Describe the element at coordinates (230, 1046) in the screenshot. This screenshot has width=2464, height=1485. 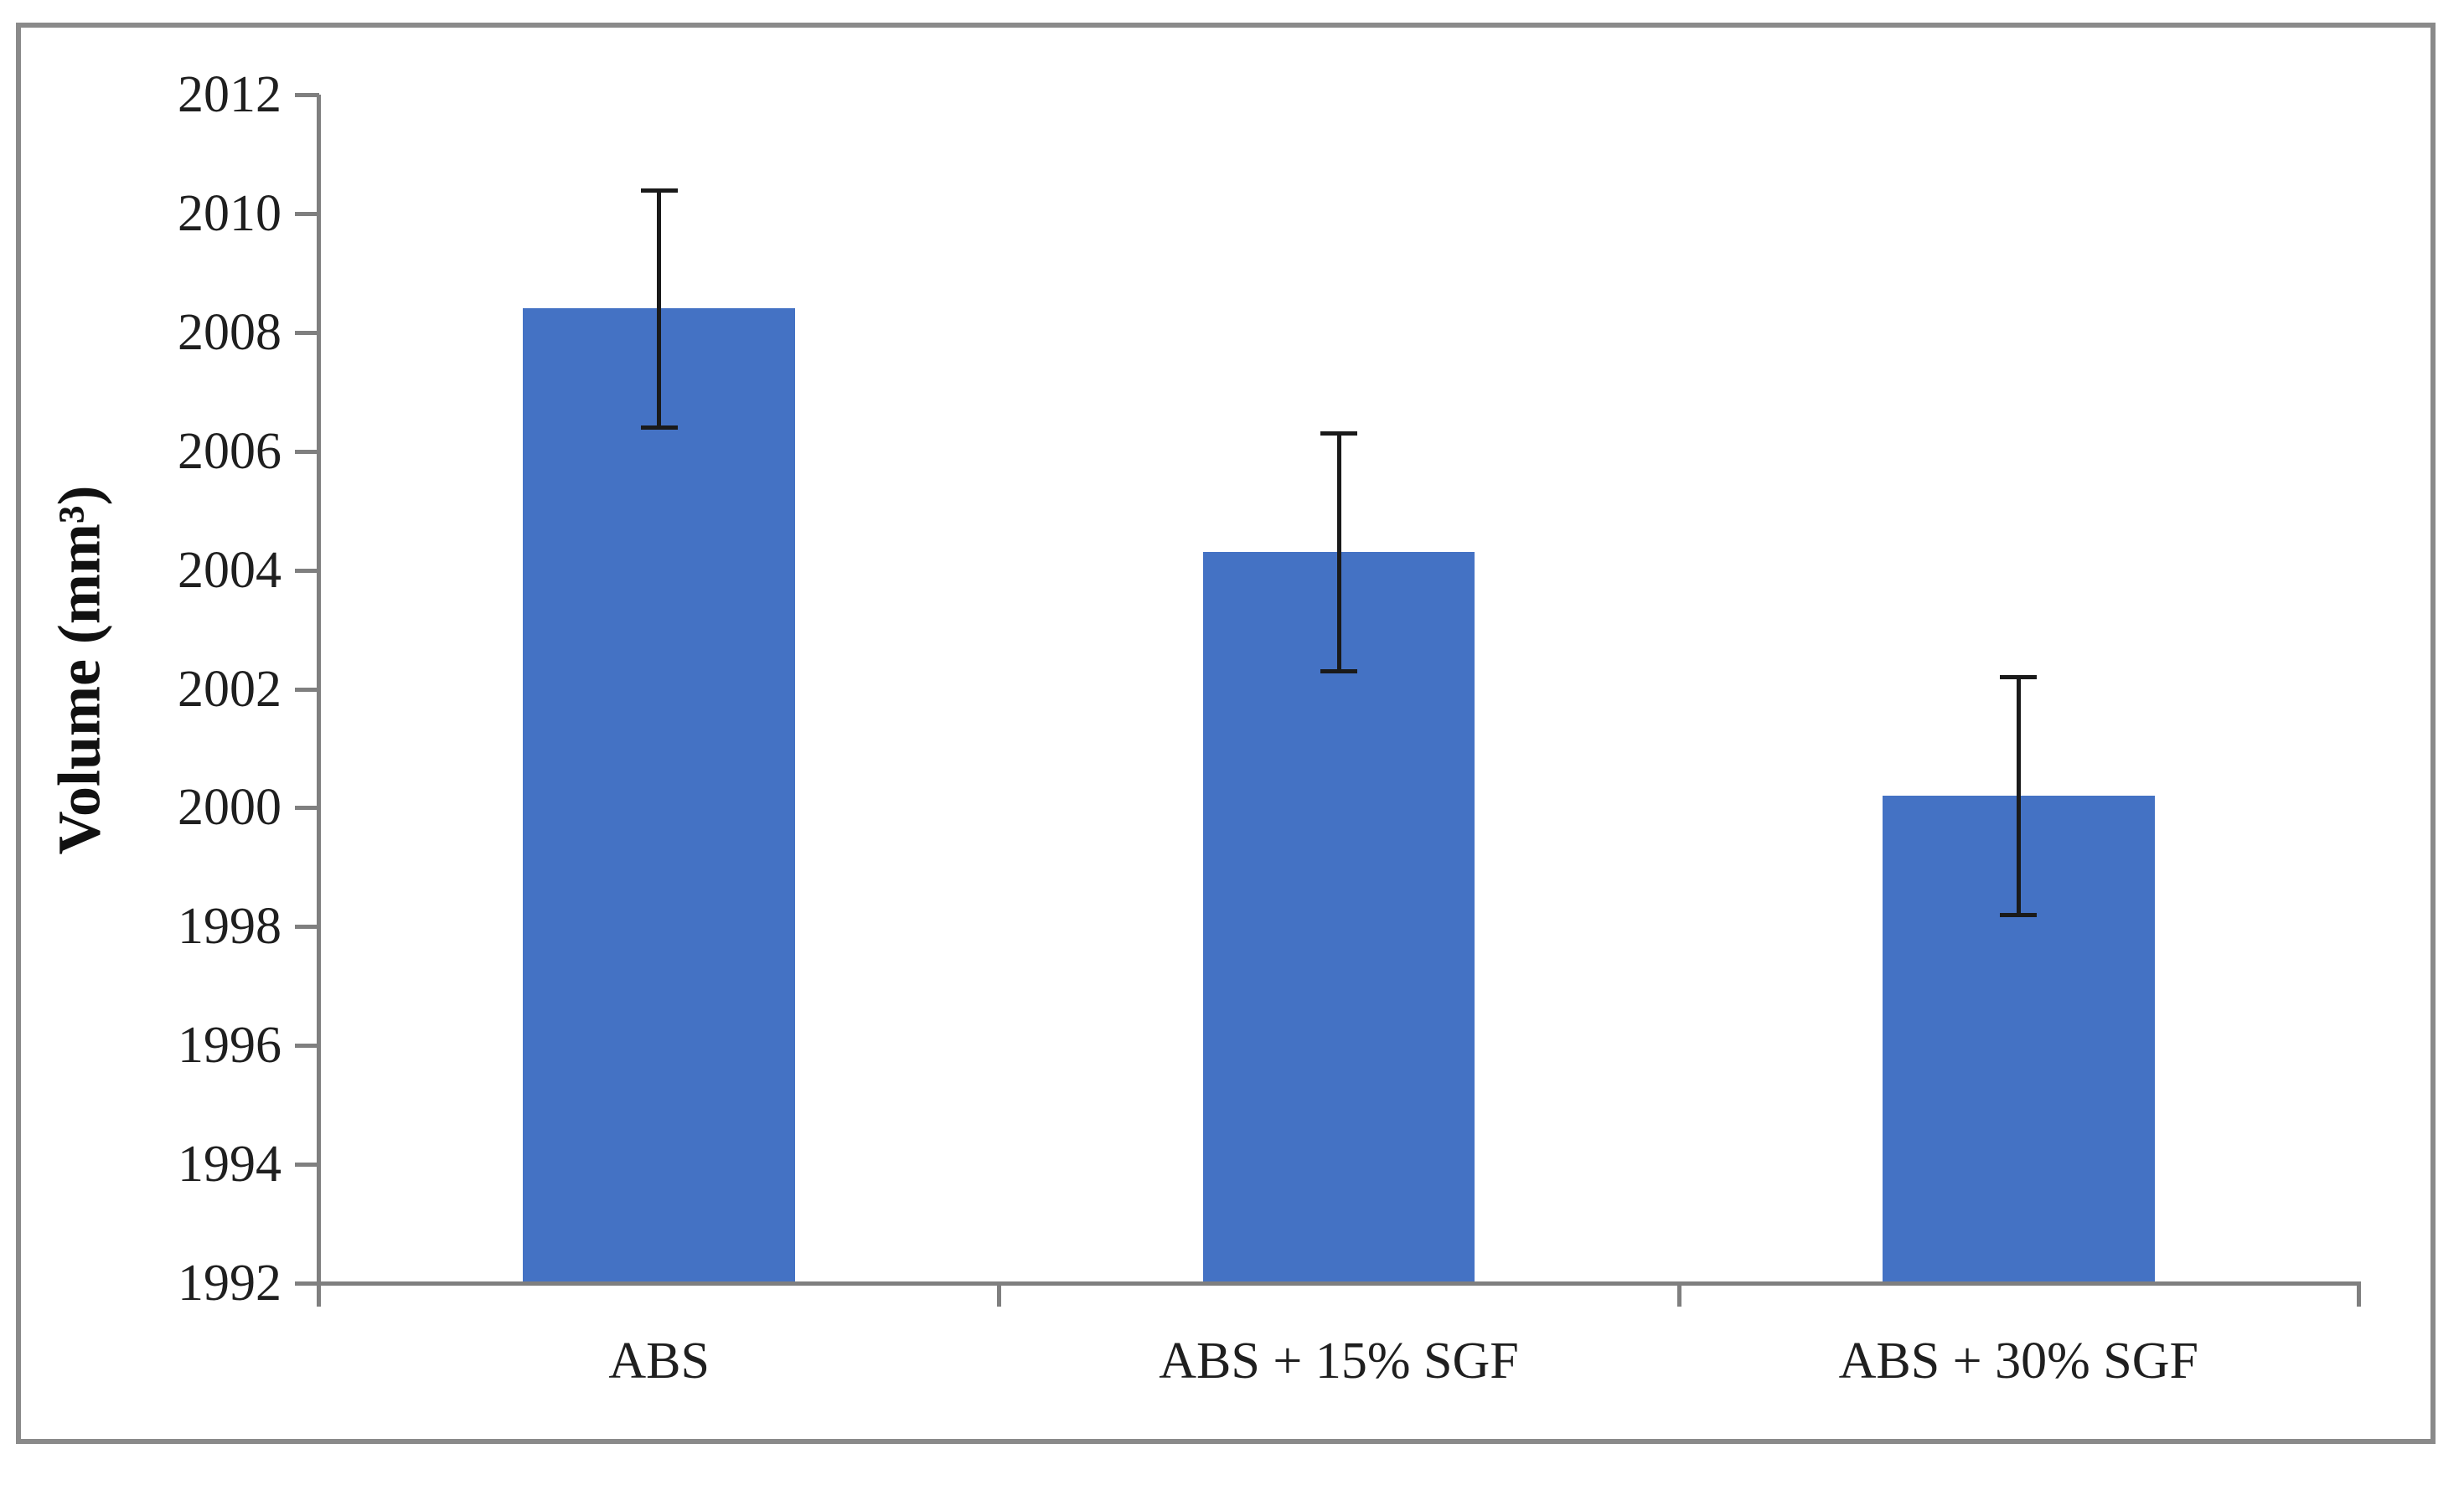
I see `y-tick-label: 1996` at that location.